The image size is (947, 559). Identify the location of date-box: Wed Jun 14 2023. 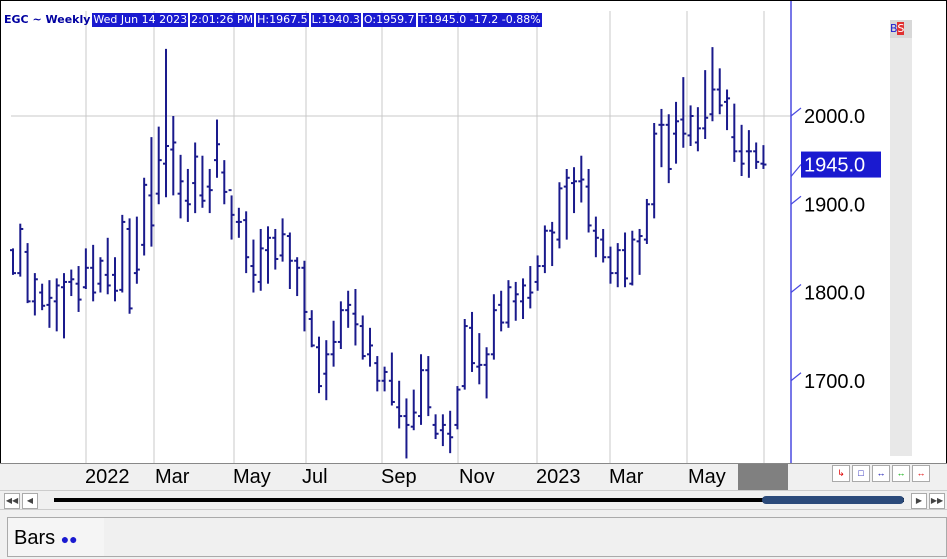
(140, 20).